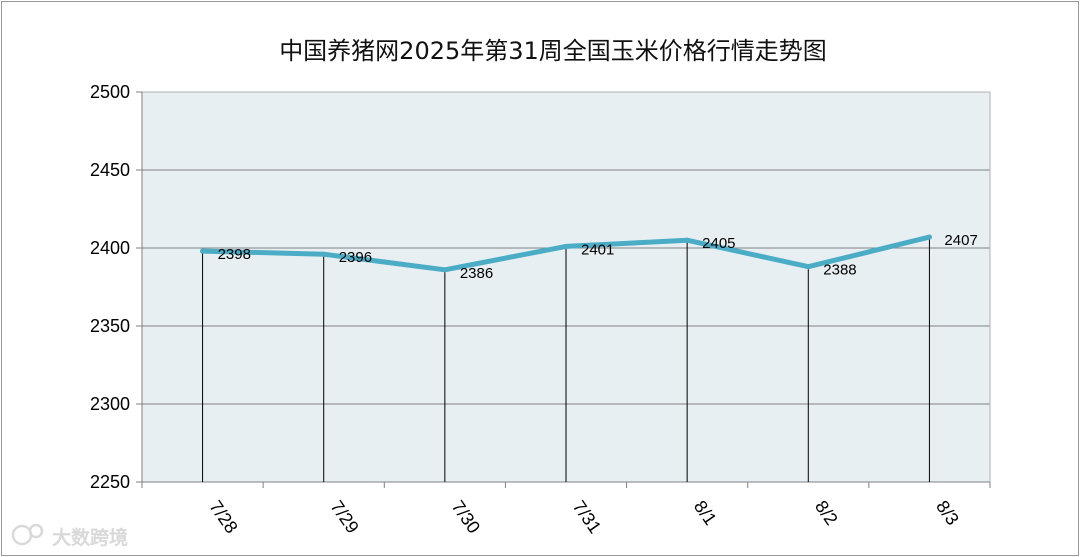 The height and width of the screenshot is (557, 1080). I want to click on x-tick-label: 8/1, so click(705, 513).